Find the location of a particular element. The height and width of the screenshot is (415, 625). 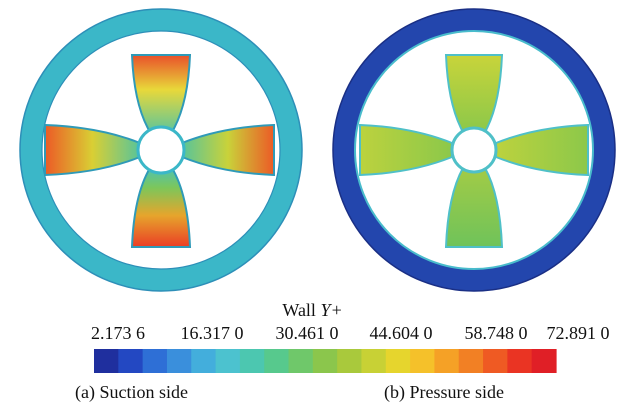

legend-tick: 2.173 6 is located at coordinates (118, 333).